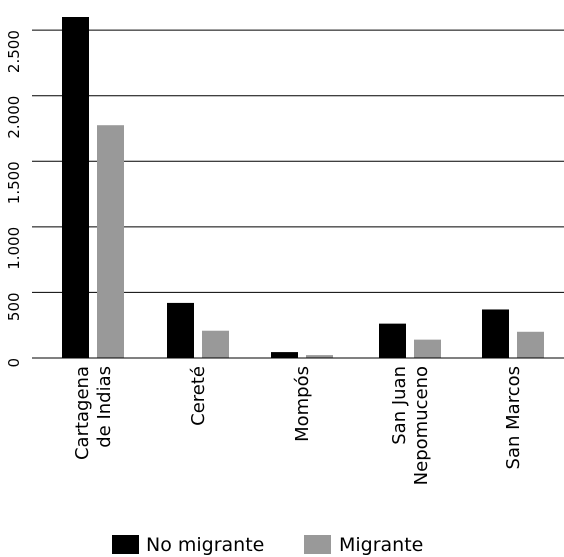 The width and height of the screenshot is (564, 557). Describe the element at coordinates (14, 182) in the screenshot. I see `y-tick-label: 1.500` at that location.